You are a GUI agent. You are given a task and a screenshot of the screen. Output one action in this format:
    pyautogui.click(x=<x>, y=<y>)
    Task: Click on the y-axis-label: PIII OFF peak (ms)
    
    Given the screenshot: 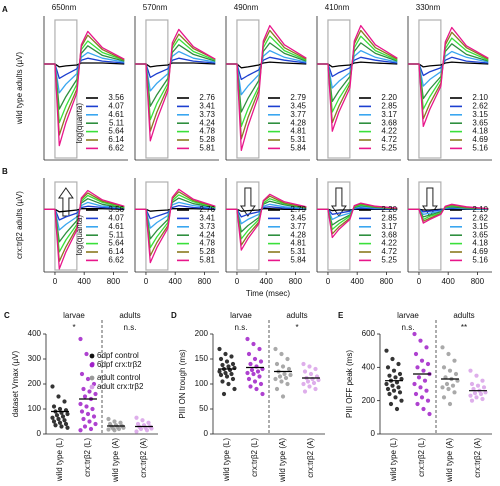 What is the action you would take?
    pyautogui.click(x=349, y=384)
    